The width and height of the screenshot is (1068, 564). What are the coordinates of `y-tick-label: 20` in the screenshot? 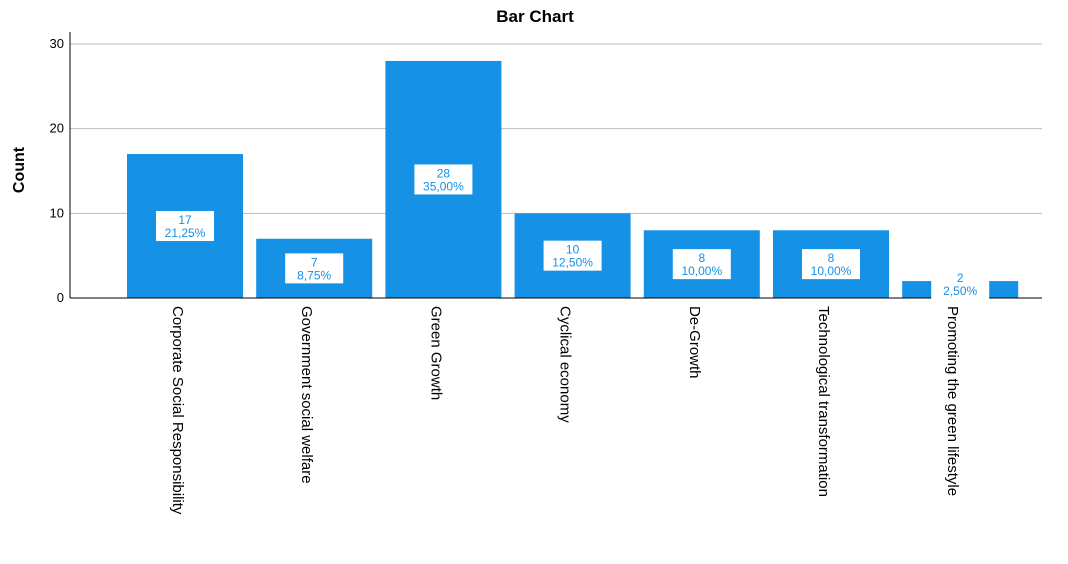 It's located at (57, 128).